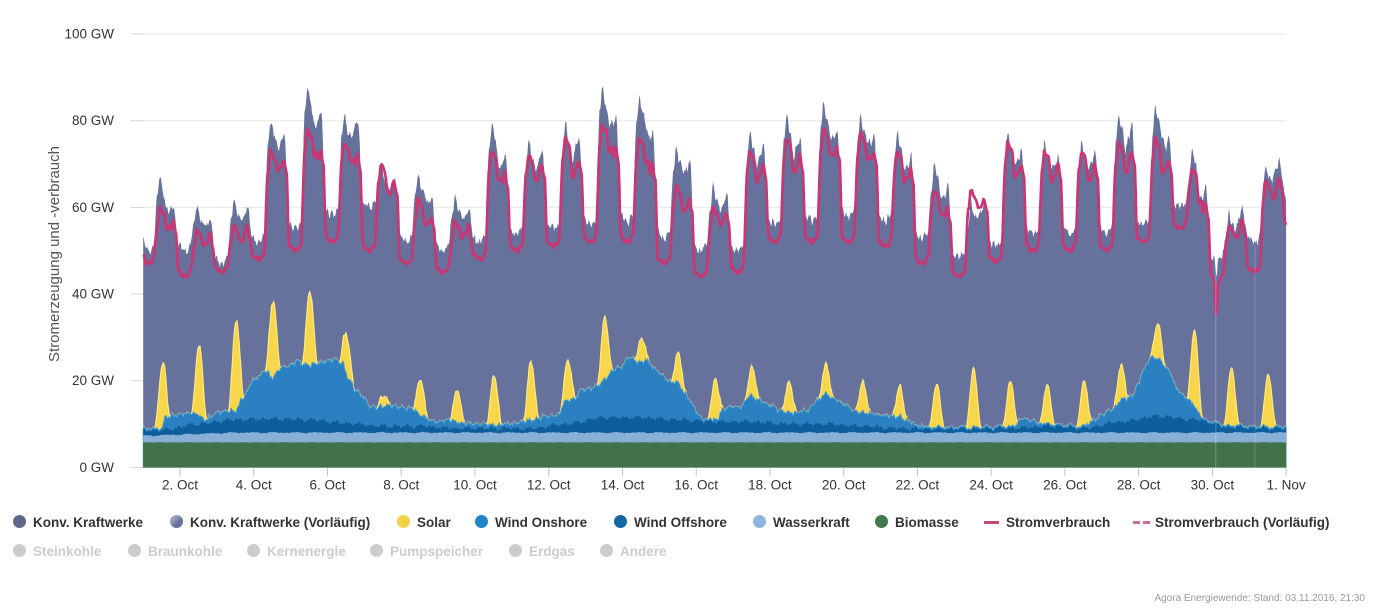 This screenshot has height=612, width=1386. Describe the element at coordinates (1286, 485) in the screenshot. I see `svg-text: 1. Nov` at that location.